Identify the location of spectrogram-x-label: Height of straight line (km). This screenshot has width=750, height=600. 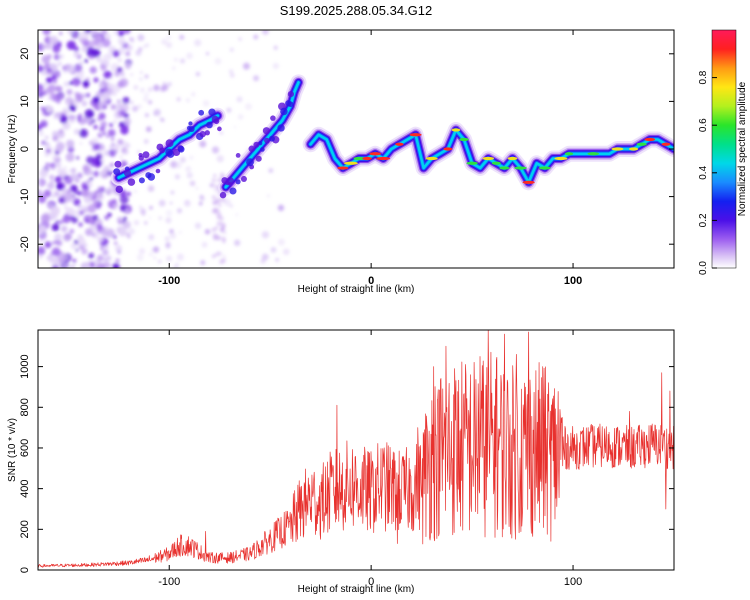
(356, 289).